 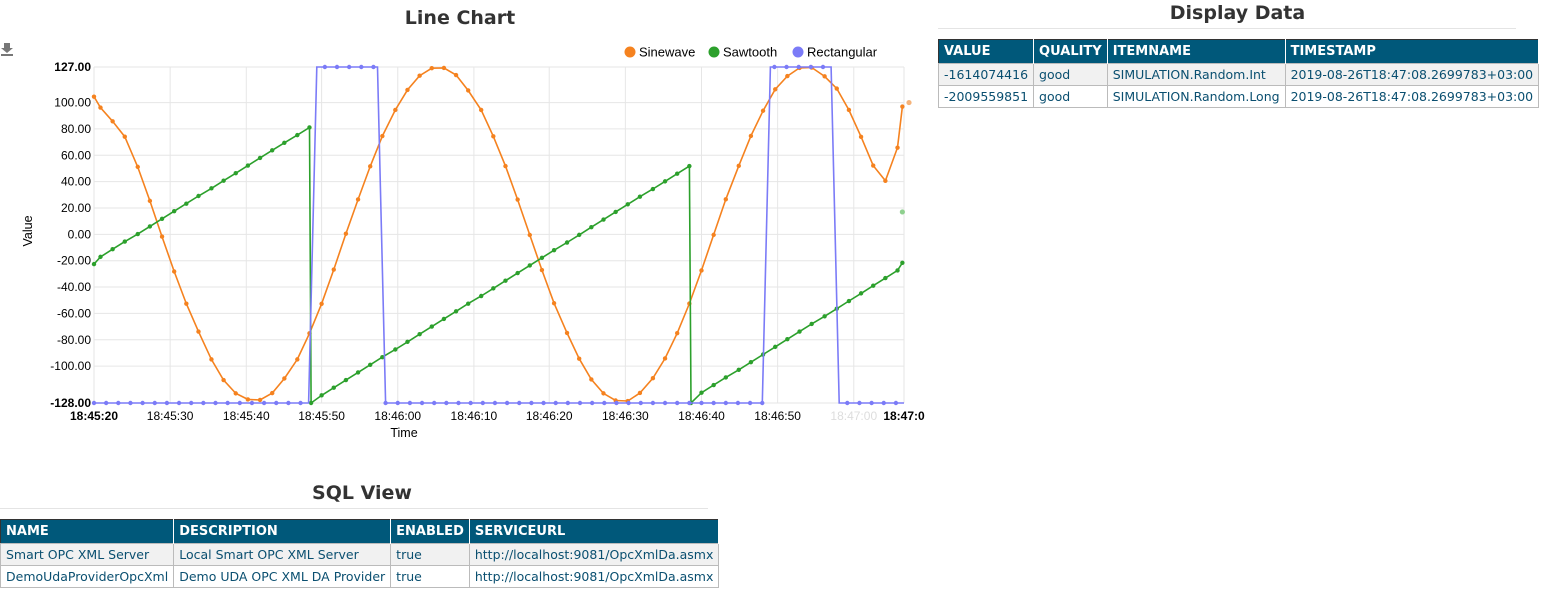 I want to click on y-axis-label: Value, so click(x=28, y=230).